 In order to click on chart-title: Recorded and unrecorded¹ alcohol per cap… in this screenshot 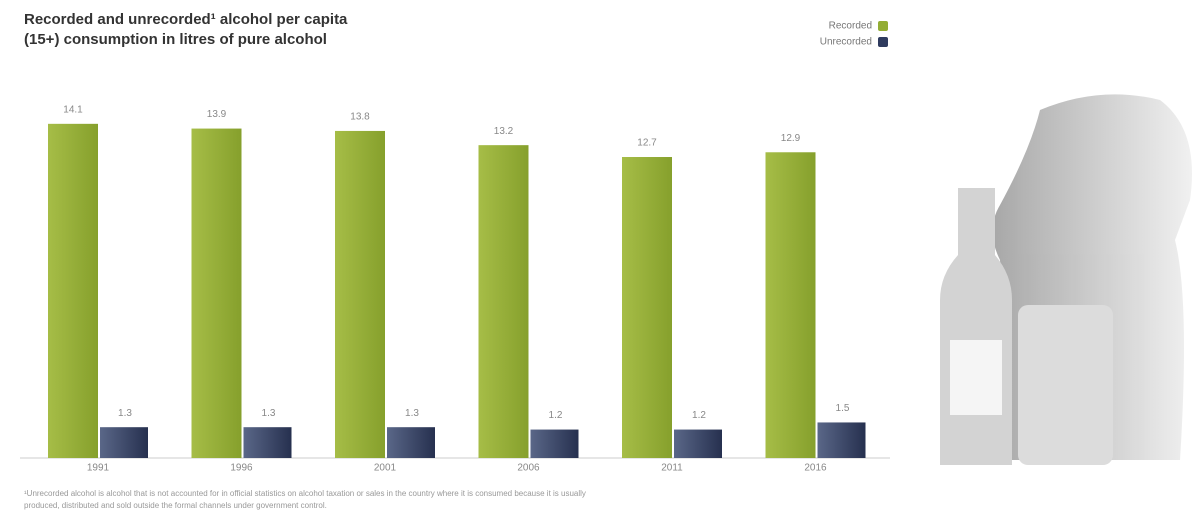, I will do `click(186, 19)`.